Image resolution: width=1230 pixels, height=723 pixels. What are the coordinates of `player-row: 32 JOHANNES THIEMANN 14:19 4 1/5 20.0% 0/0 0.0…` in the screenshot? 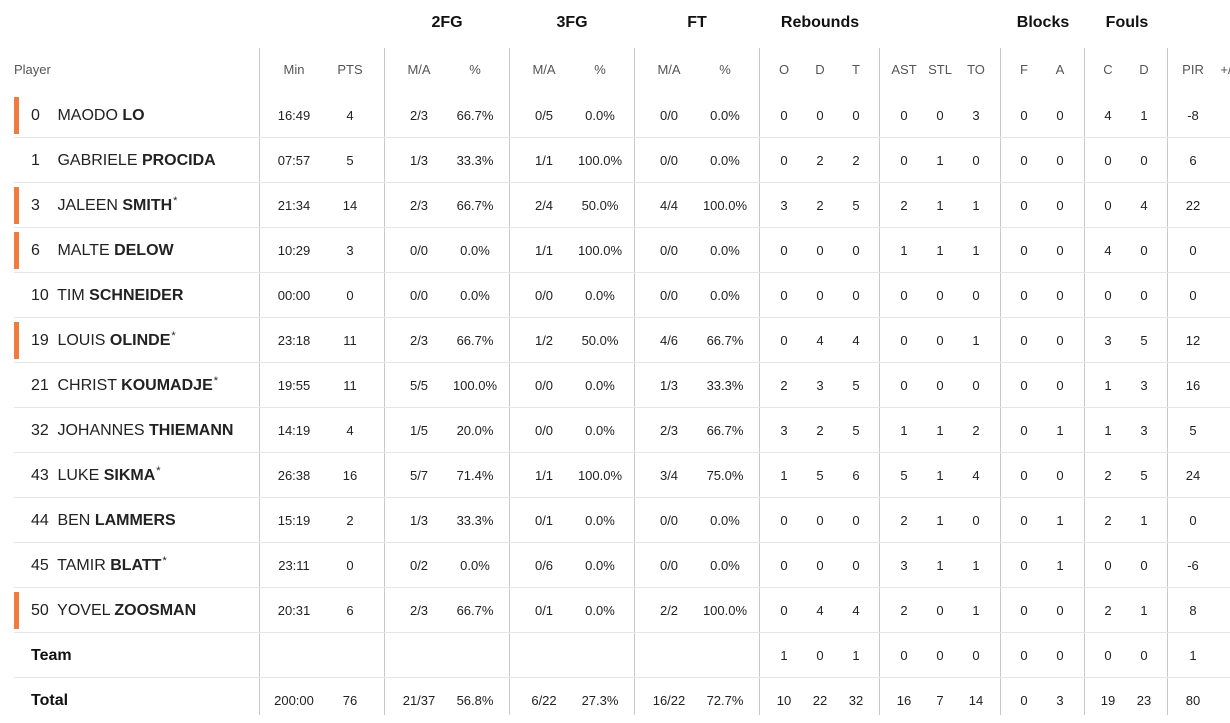 It's located at (622, 430).